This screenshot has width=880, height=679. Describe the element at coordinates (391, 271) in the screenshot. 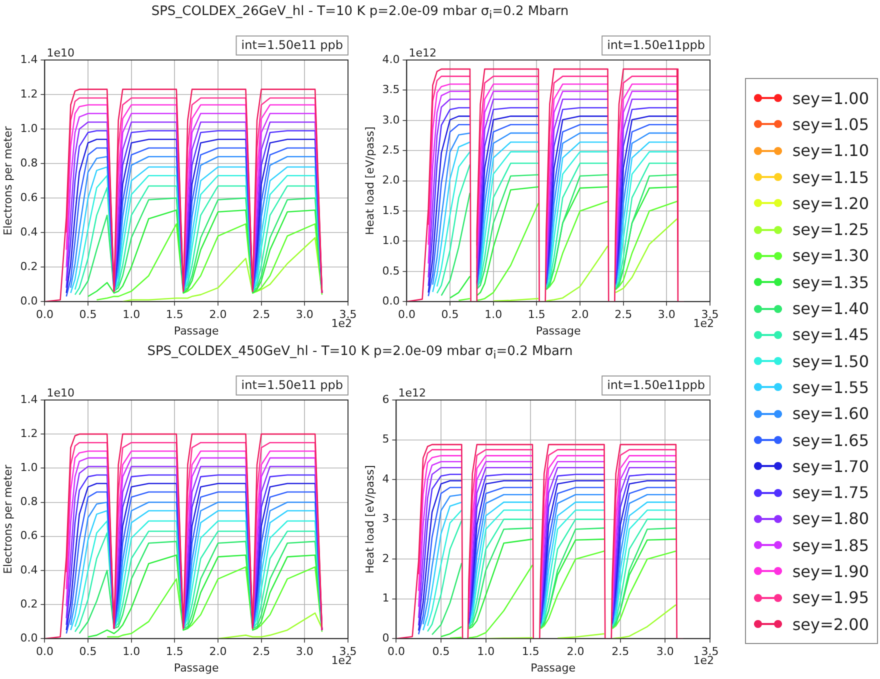

I see `y-tick-label: 0.5` at that location.